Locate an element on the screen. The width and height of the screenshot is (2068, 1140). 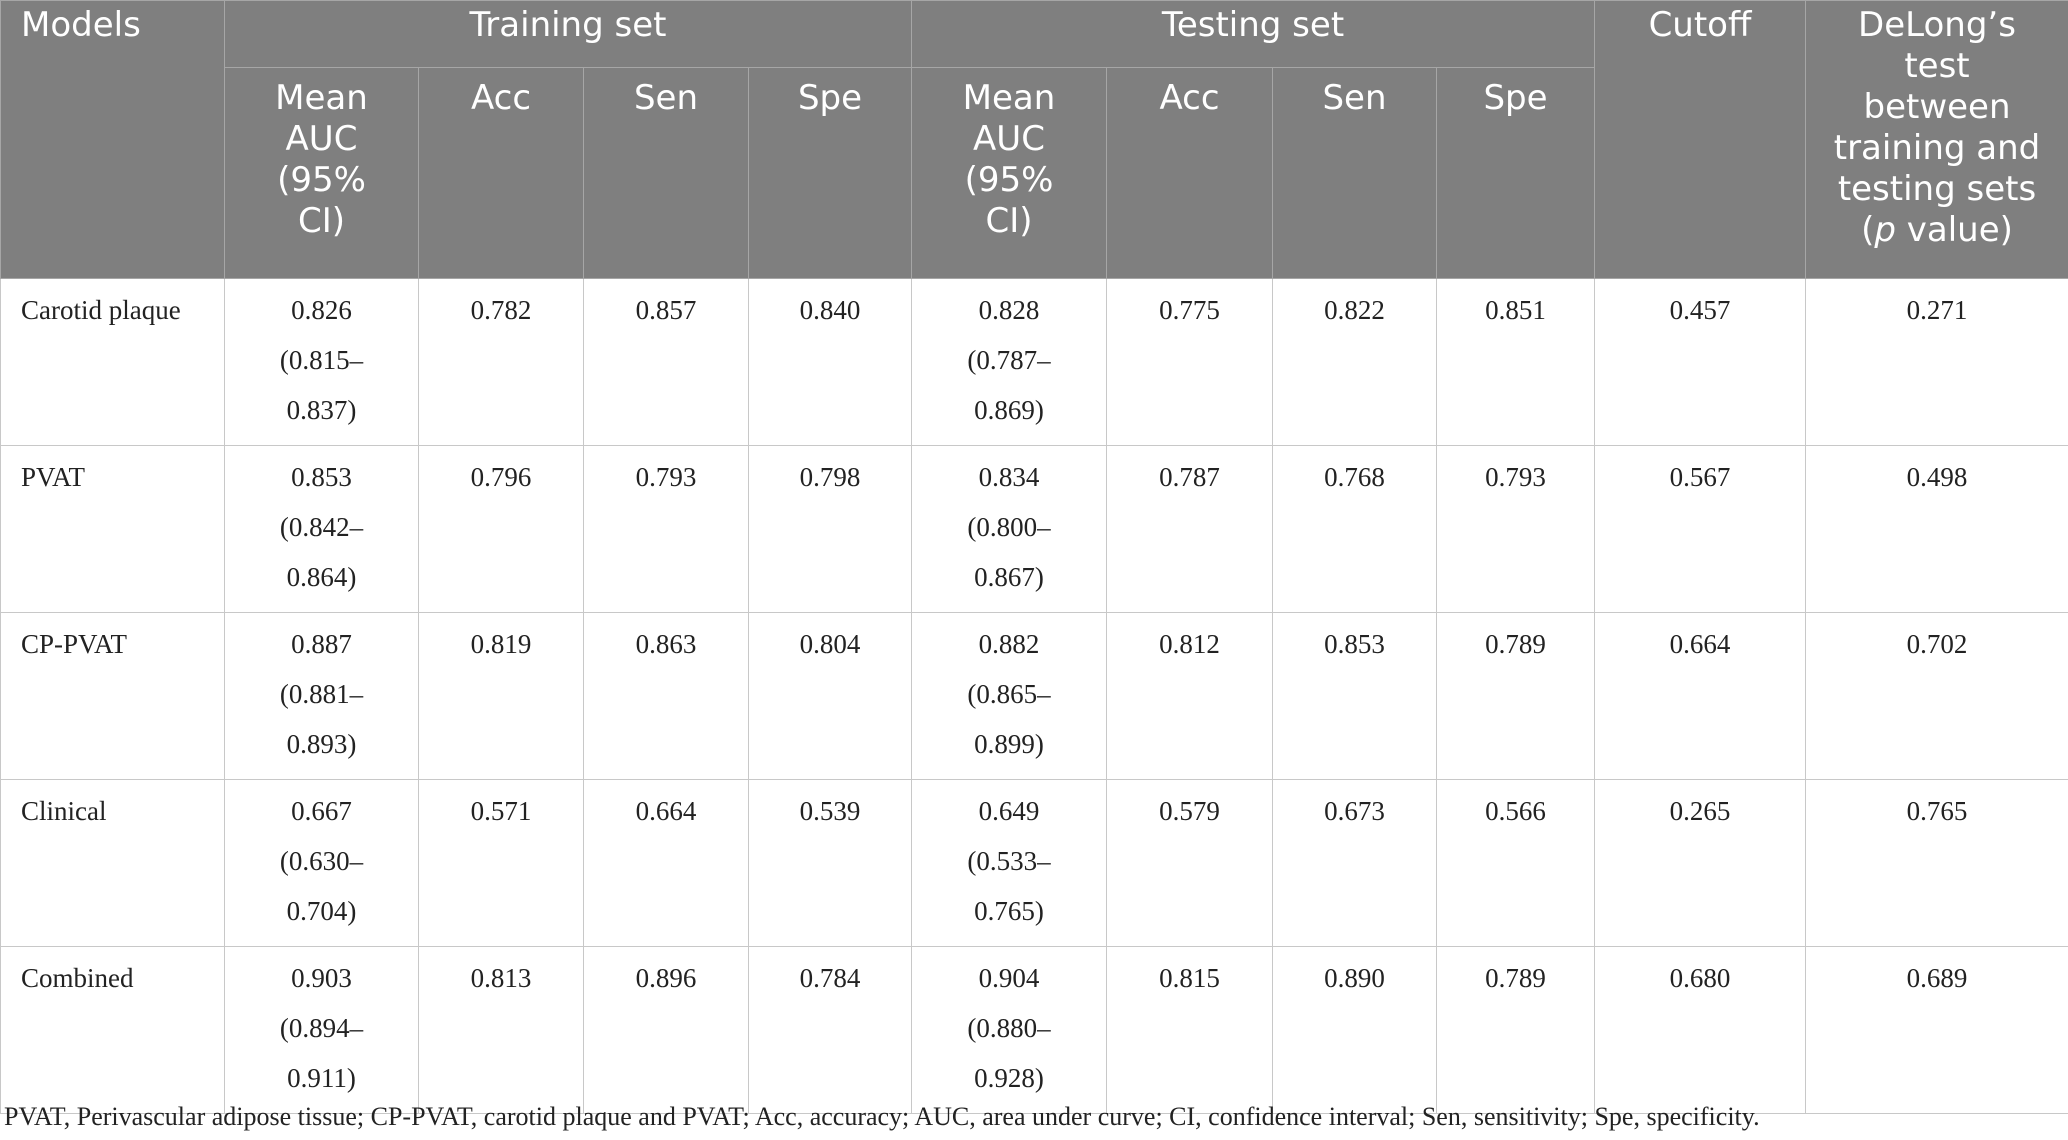
table-cell: 0.571 is located at coordinates (501, 863).